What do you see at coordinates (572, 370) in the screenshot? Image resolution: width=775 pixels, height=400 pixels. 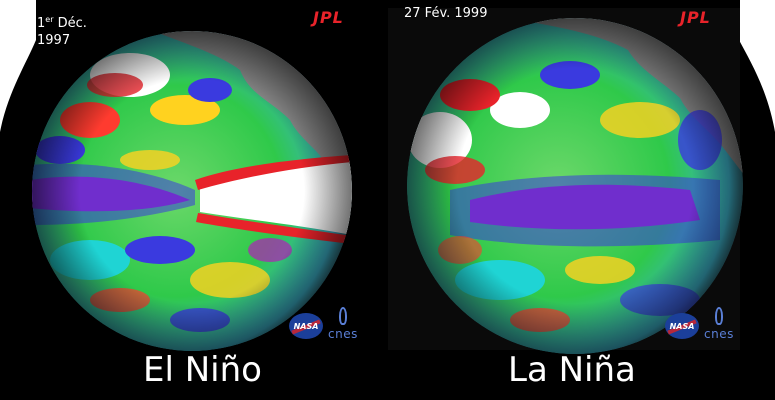 I see `caption-la-nina: La Niña` at bounding box center [572, 370].